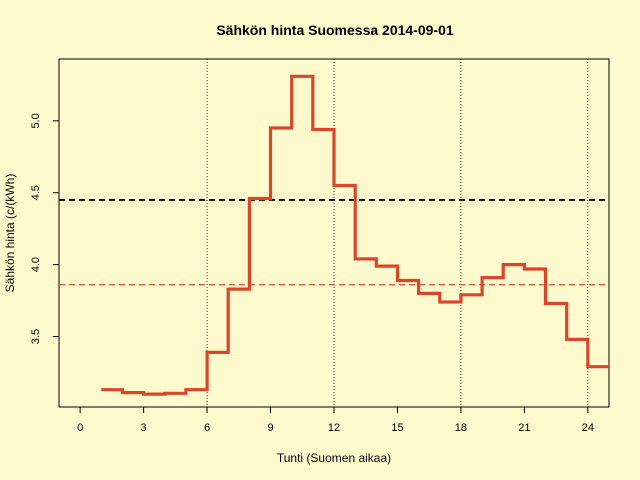  What do you see at coordinates (397, 428) in the screenshot?
I see `x-tick-label: 15` at bounding box center [397, 428].